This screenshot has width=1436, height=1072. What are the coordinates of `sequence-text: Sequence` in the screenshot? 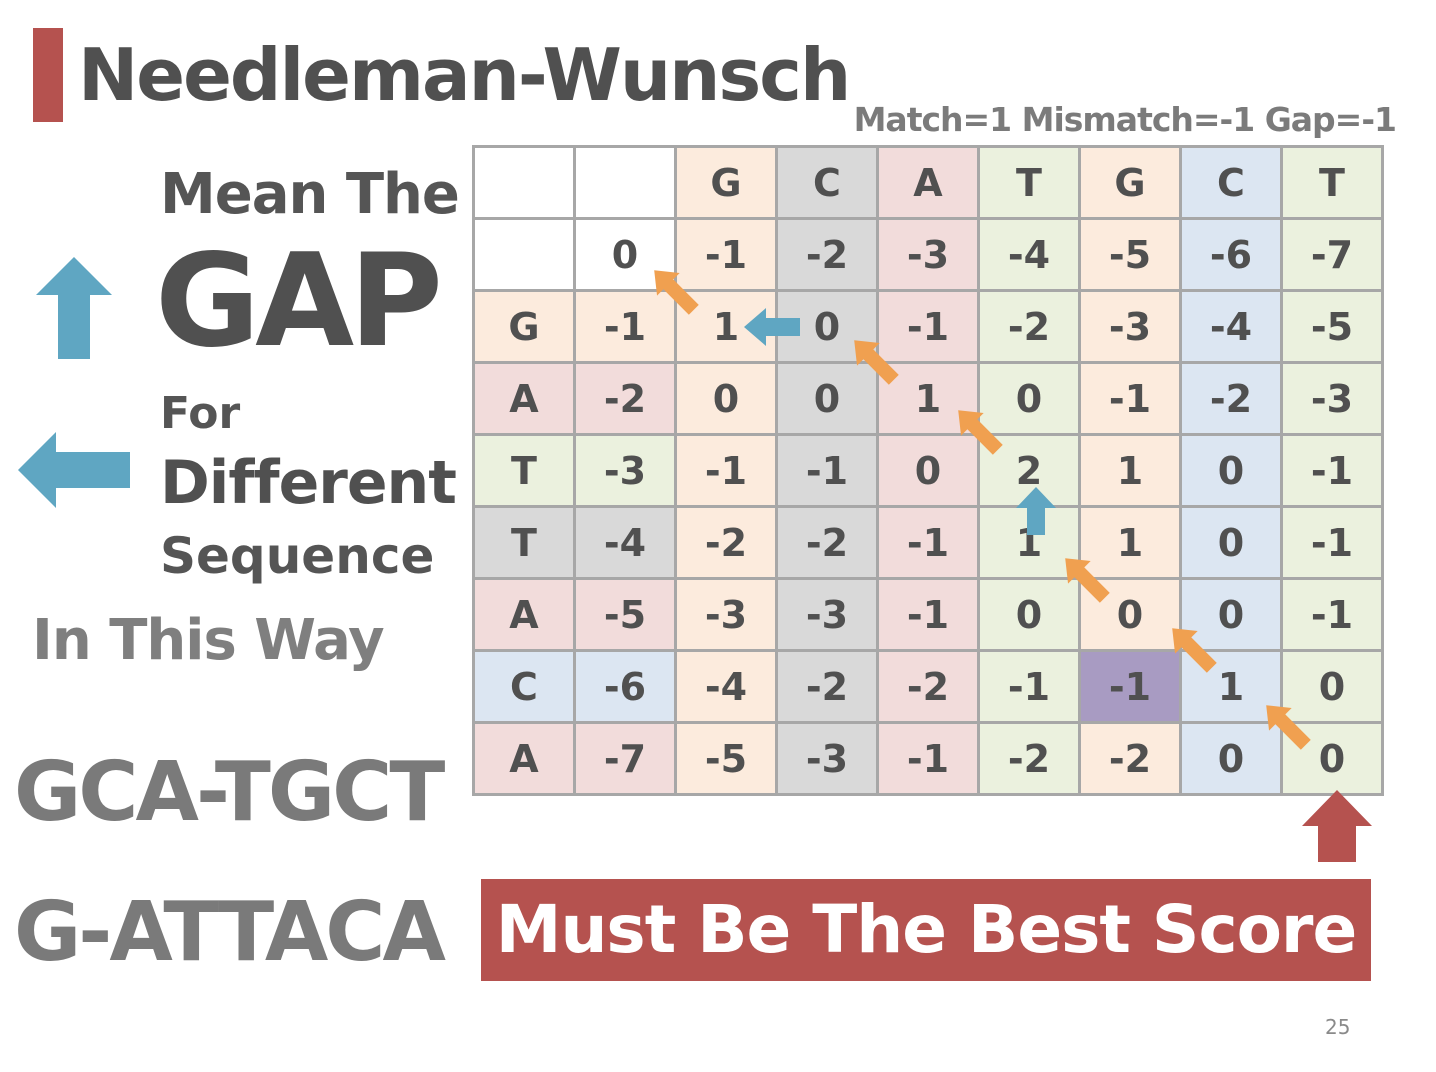 It's located at (297, 556).